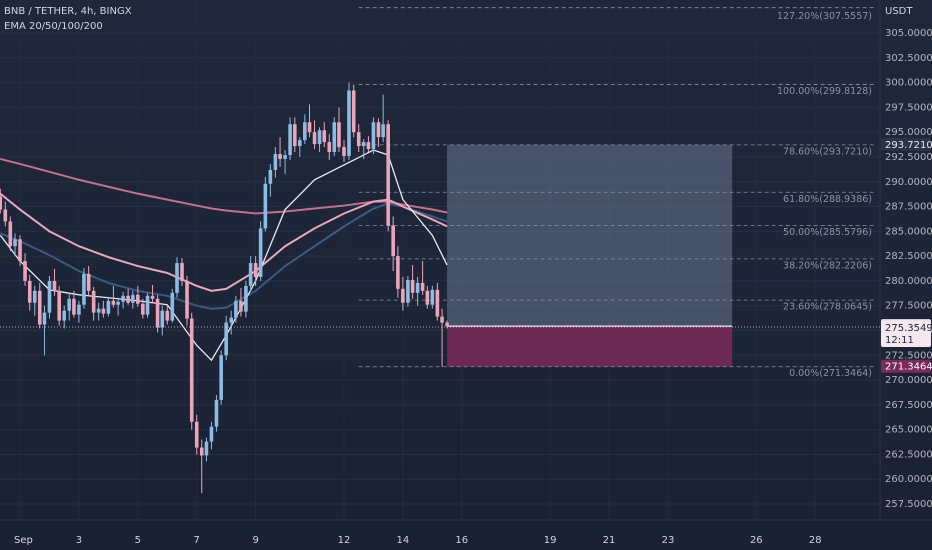 This screenshot has height=550, width=932. What do you see at coordinates (830, 373) in the screenshot?
I see `fib-label: 0.00%(271.3464)` at bounding box center [830, 373].